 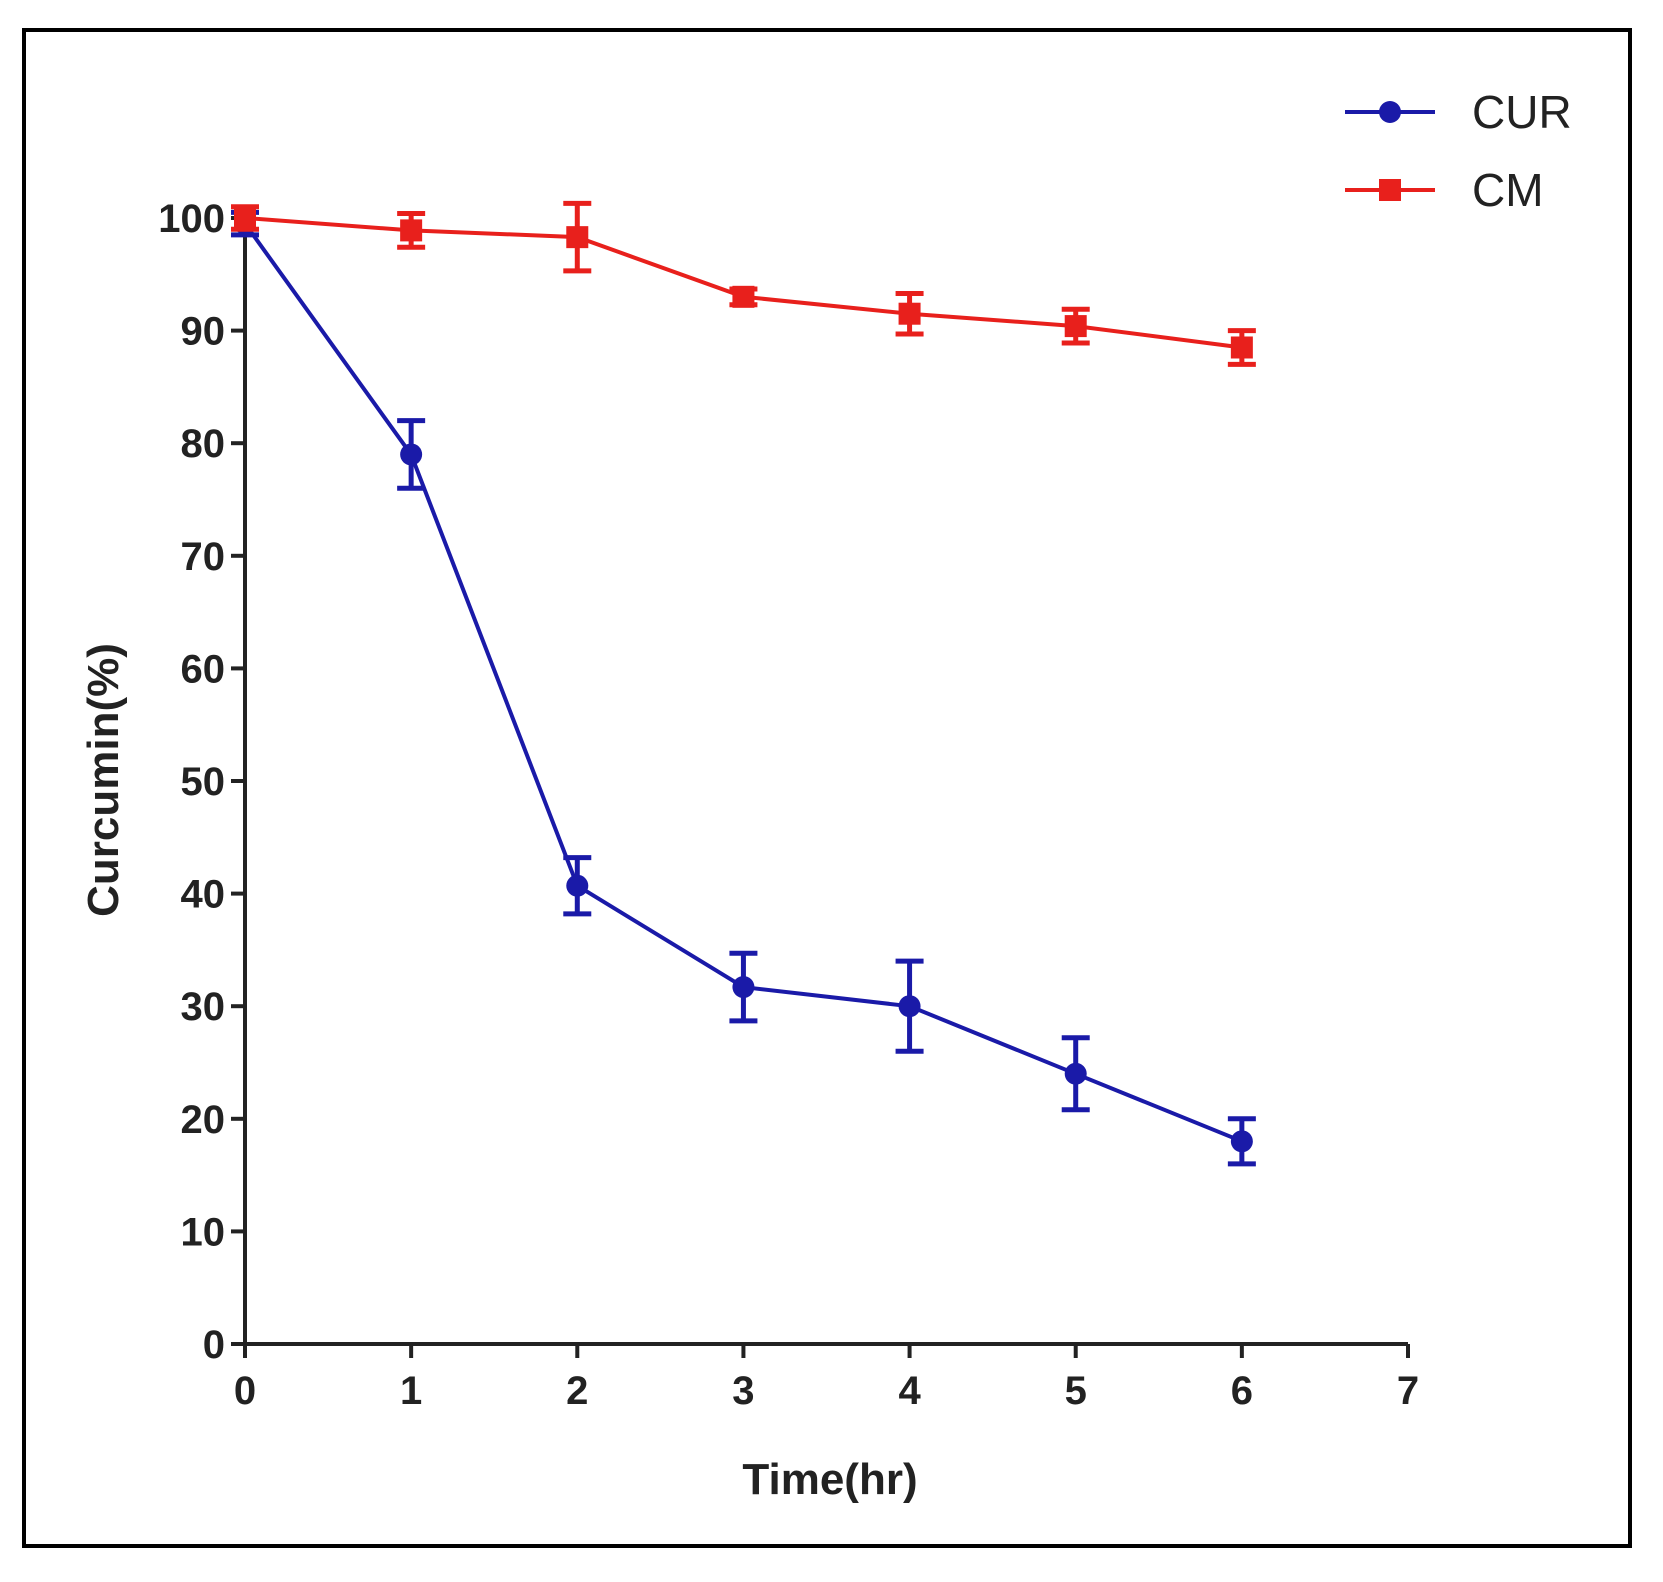 I want to click on x-axis-title: Time(hr), so click(x=829, y=1479).